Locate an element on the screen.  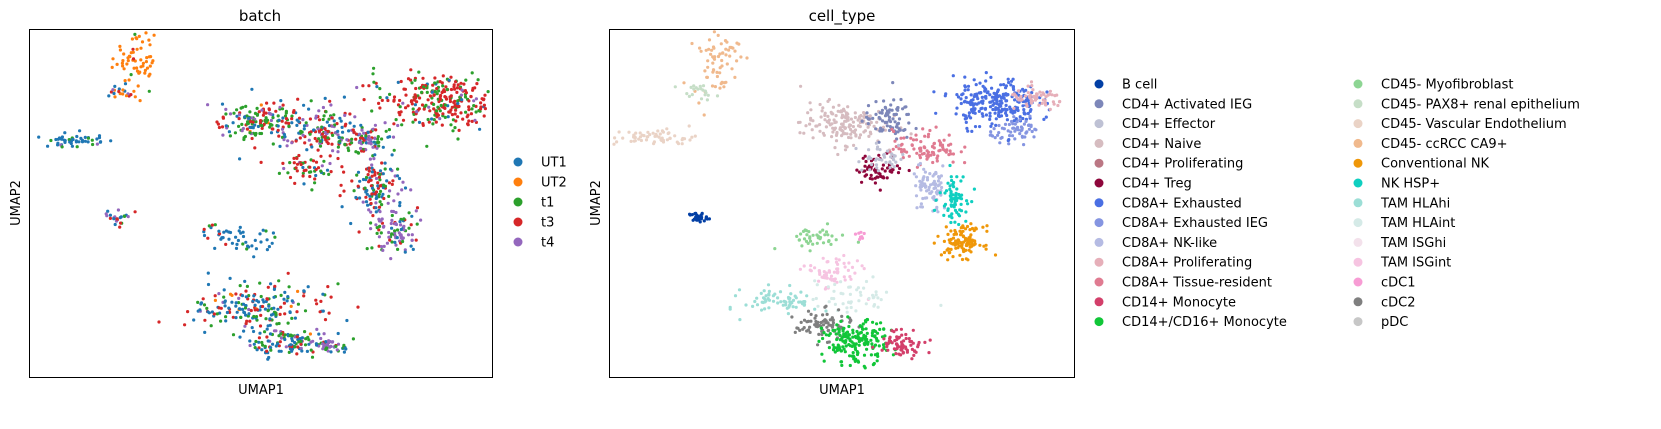
legend-label: UT1 is located at coordinates (554, 163).